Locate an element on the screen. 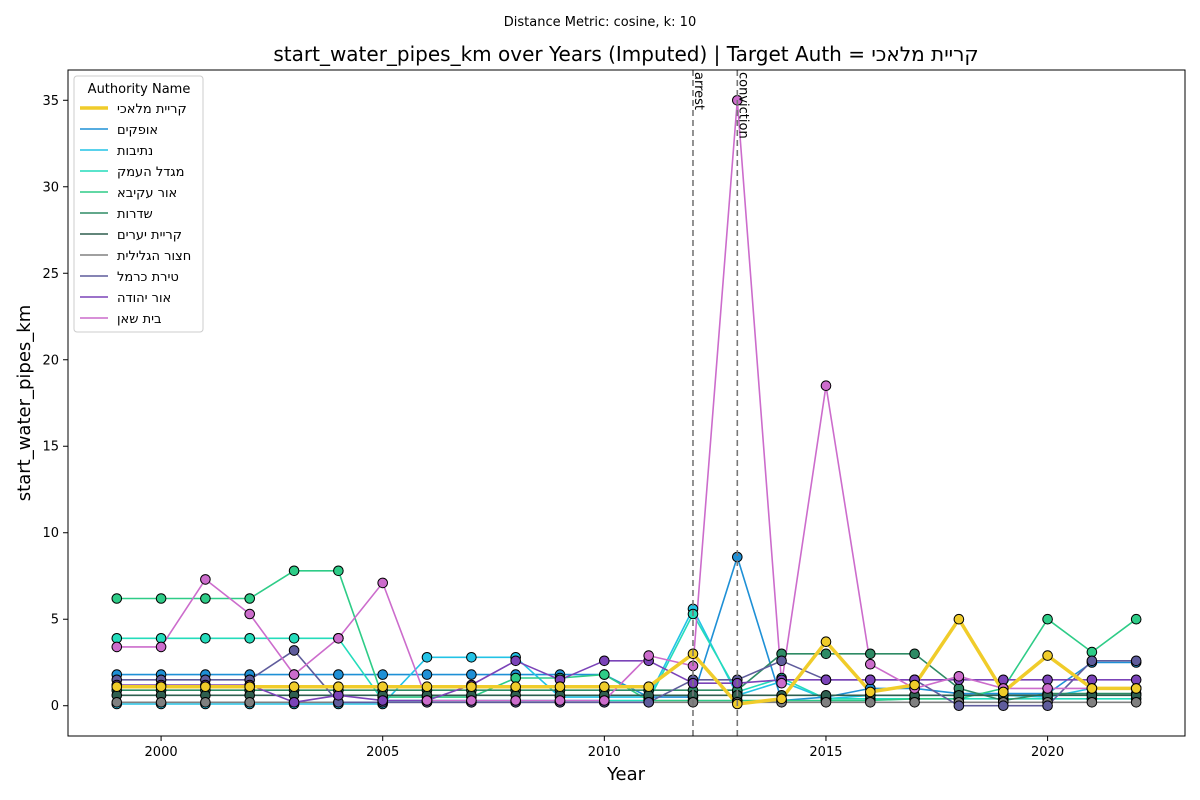  legend-label: חצור הגלילית is located at coordinates (154, 256).